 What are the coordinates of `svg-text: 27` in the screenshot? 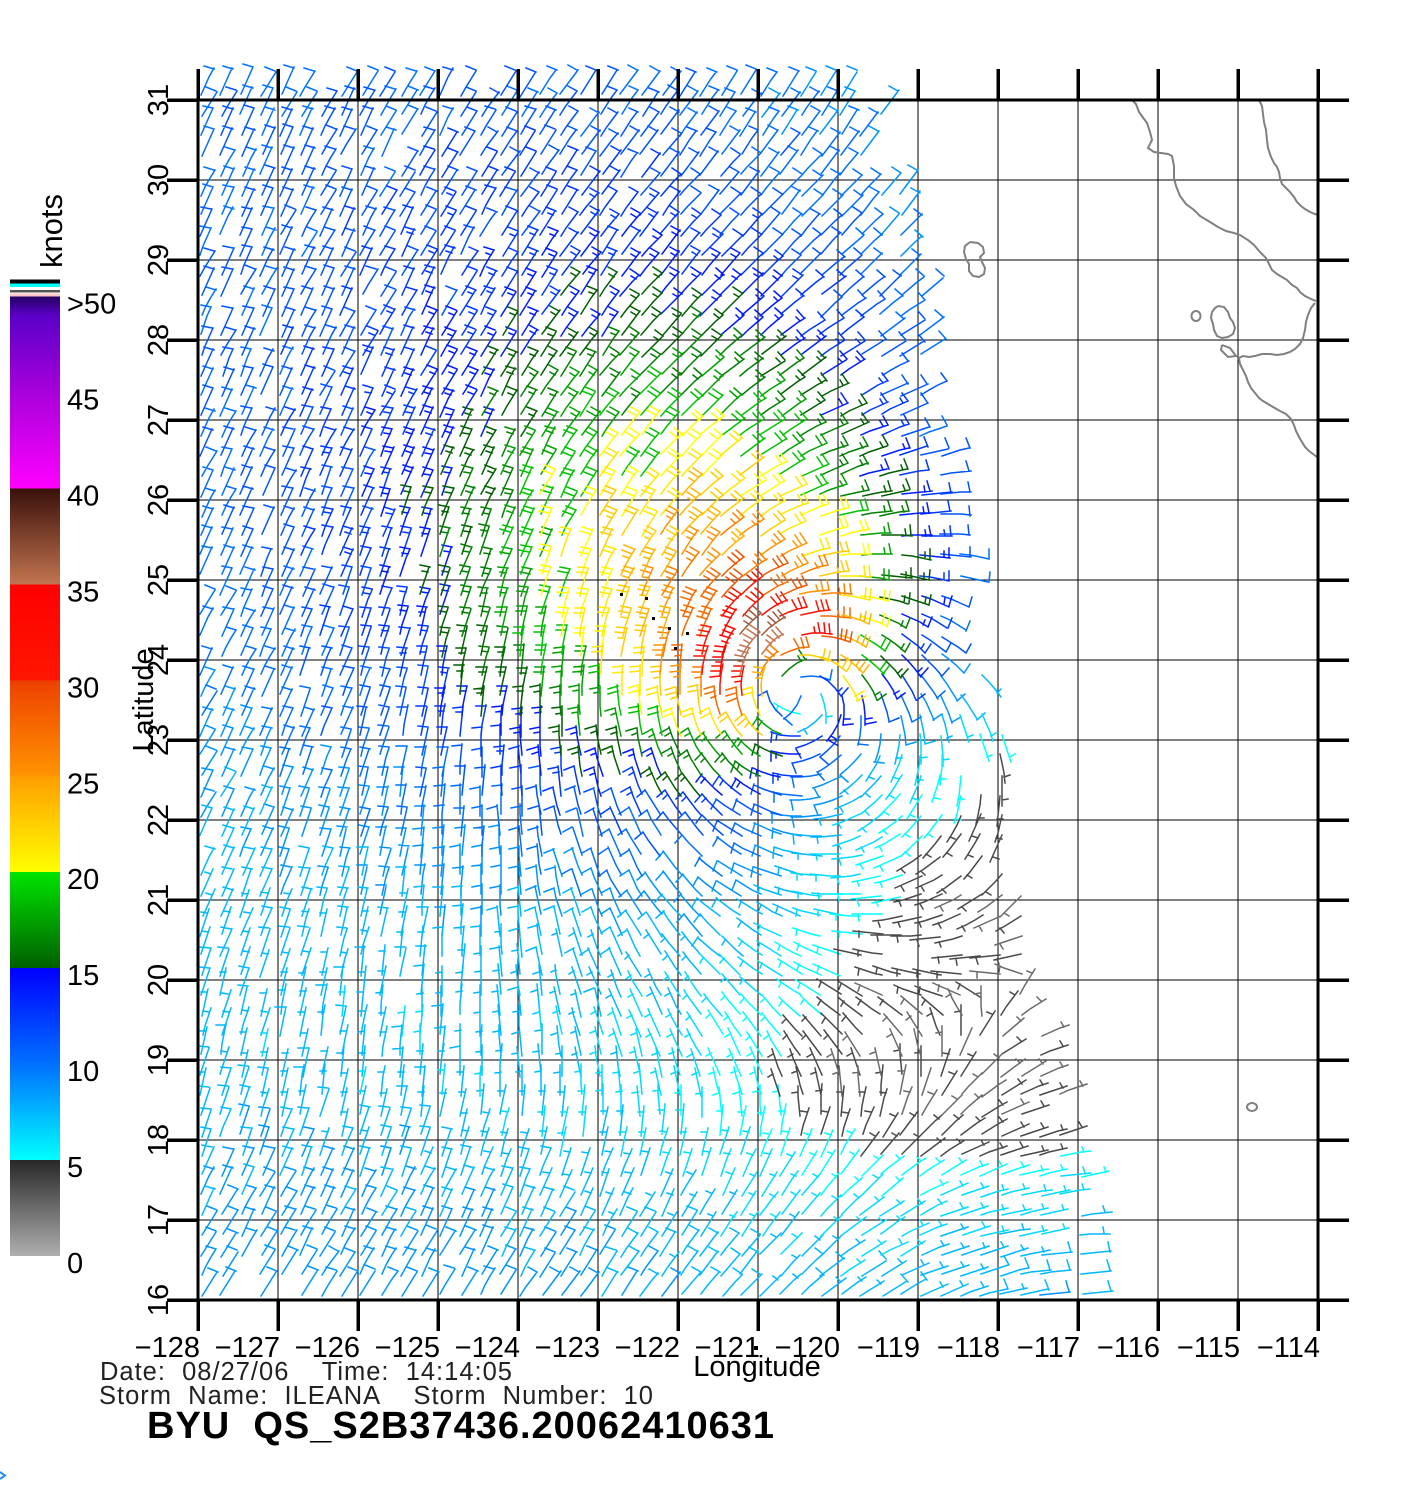 It's located at (159, 420).